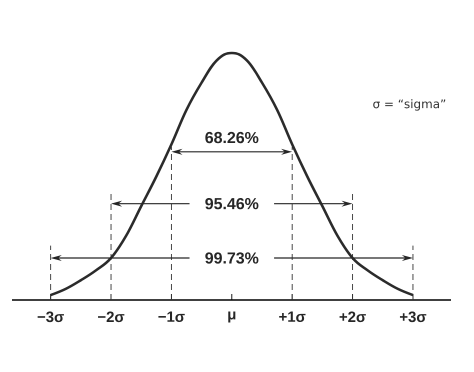 This screenshot has height=372, width=474. What do you see at coordinates (231, 204) in the screenshot?
I see `annotation: 95.46%` at bounding box center [231, 204].